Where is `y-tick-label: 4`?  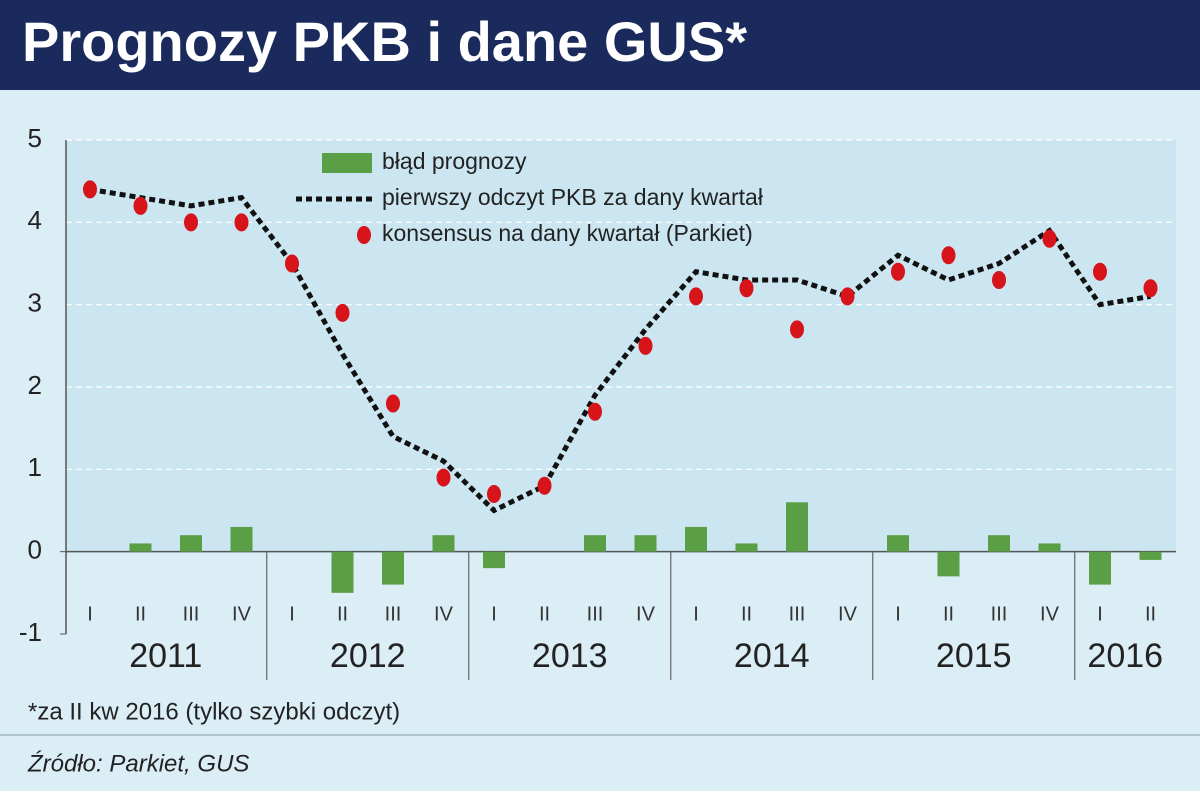
y-tick-label: 4 is located at coordinates (35, 220).